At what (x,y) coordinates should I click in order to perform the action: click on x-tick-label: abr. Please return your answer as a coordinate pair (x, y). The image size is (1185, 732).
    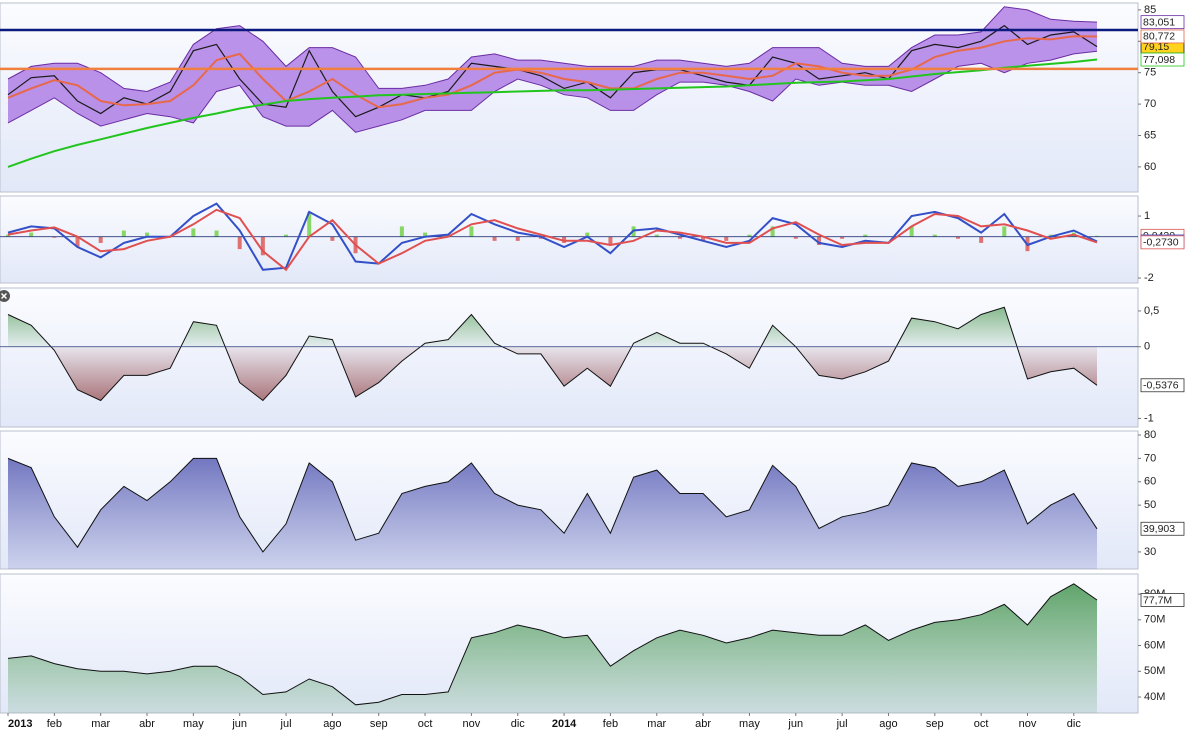
    Looking at the image, I should click on (703, 724).